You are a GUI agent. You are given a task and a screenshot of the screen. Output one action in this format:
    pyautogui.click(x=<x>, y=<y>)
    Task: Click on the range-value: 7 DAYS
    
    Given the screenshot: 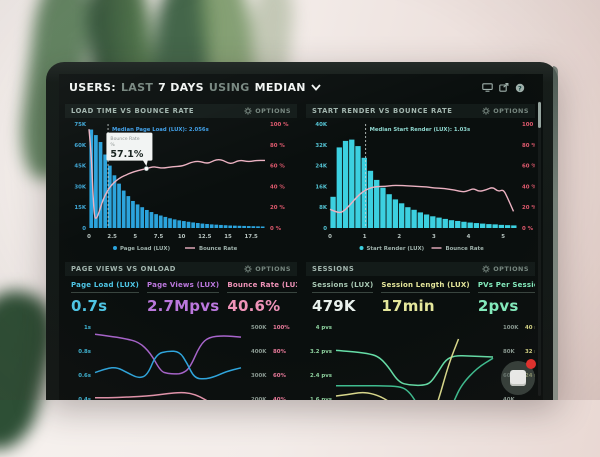 What is the action you would take?
    pyautogui.click(x=181, y=87)
    